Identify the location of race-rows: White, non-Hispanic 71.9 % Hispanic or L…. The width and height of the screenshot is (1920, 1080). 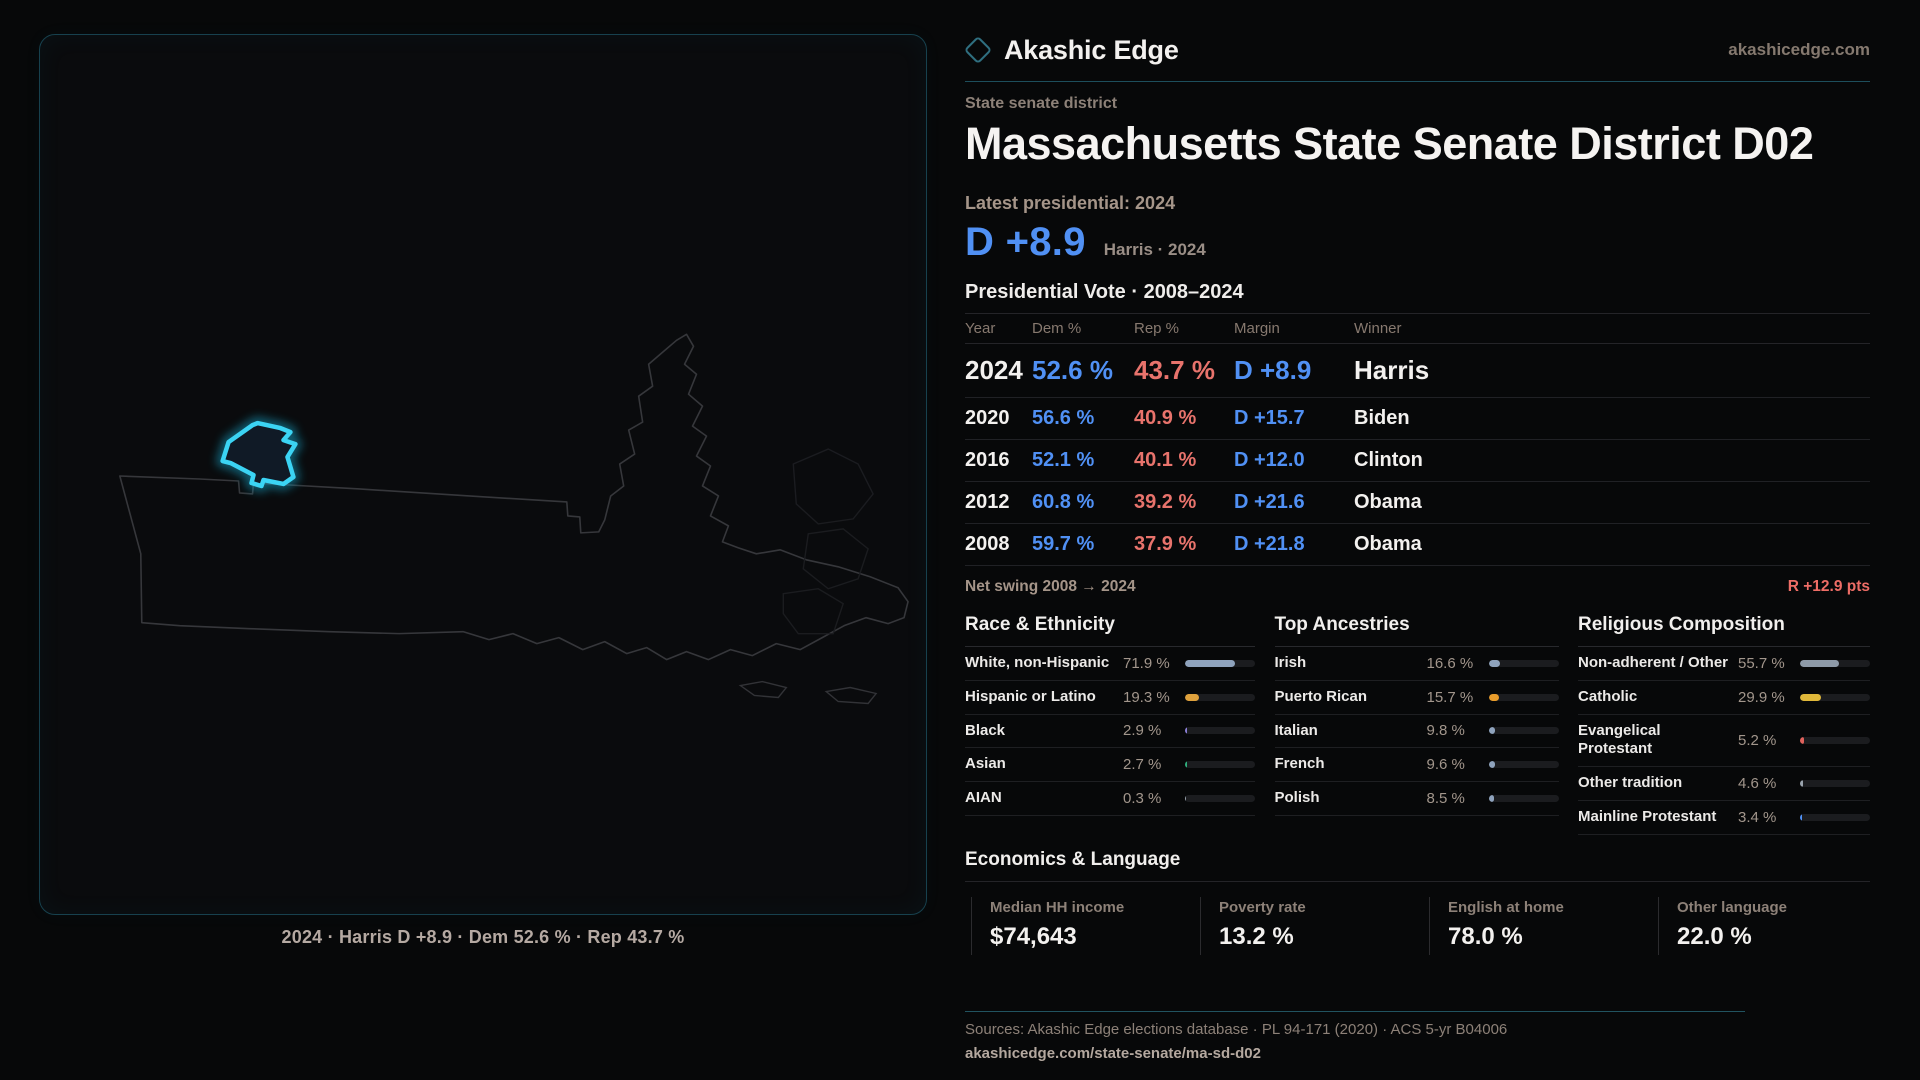
(1110, 731).